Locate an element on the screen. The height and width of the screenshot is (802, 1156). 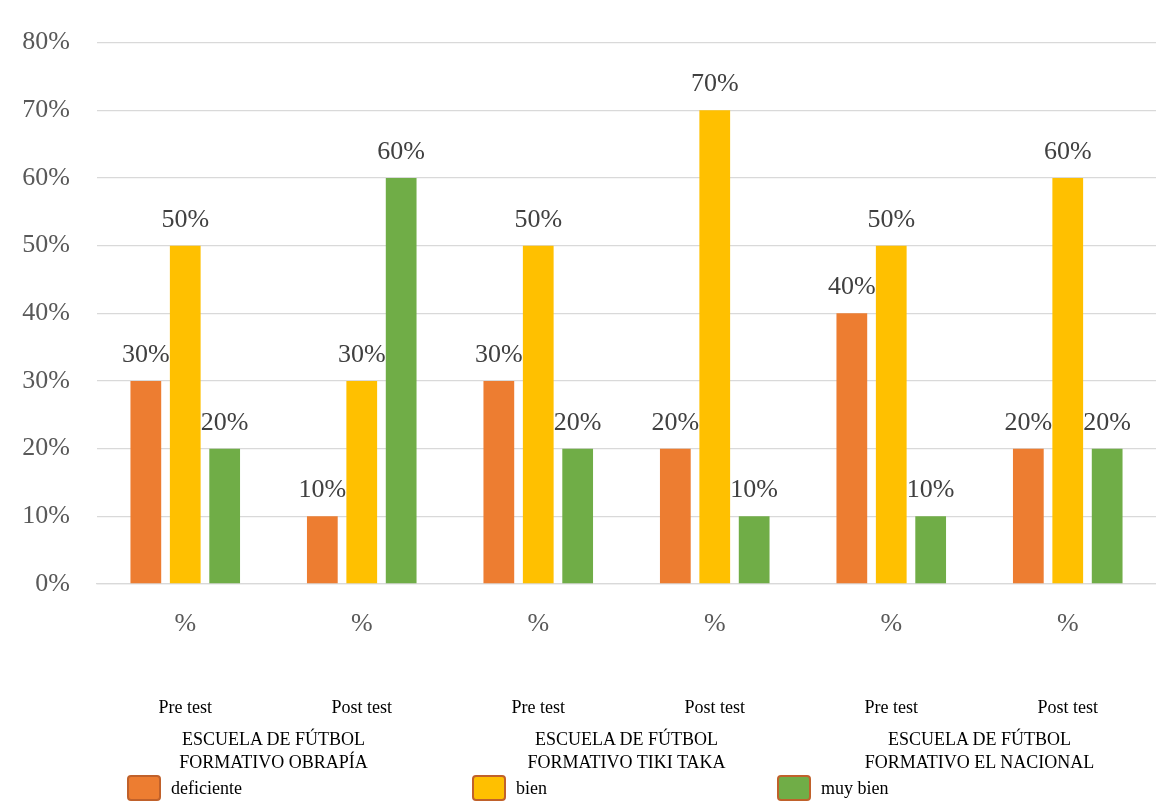
y-tick-label: 60% is located at coordinates (46, 176).